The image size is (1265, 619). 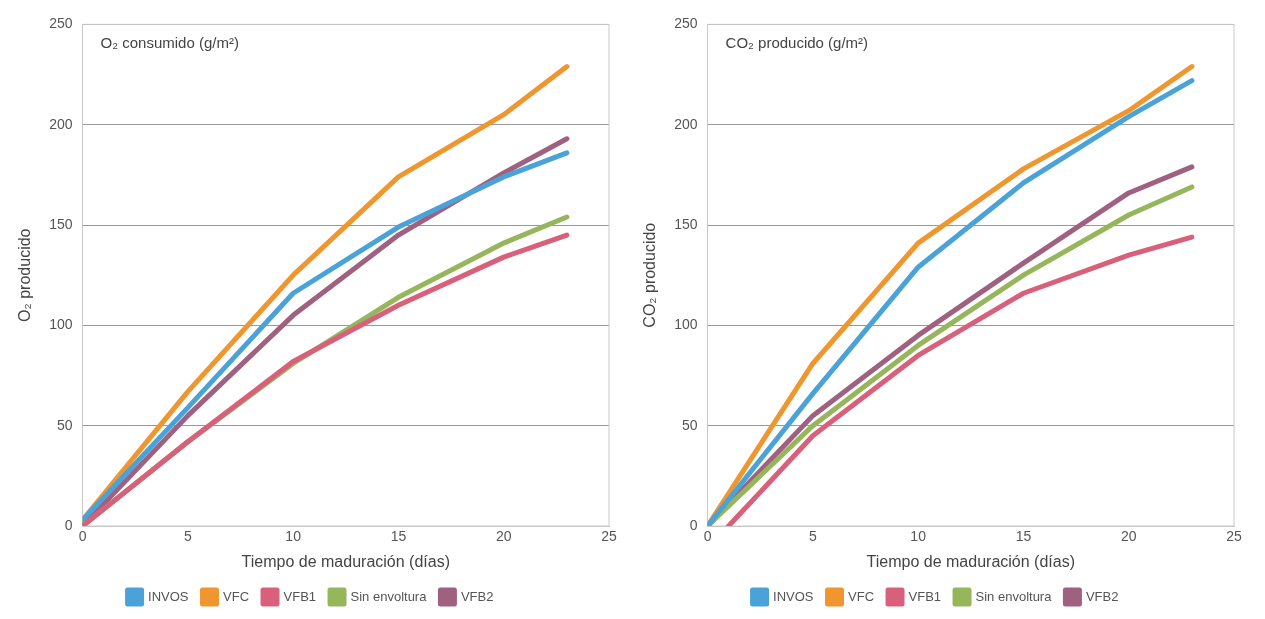 What do you see at coordinates (797, 43) in the screenshot?
I see `text: CO₂ producido (g/m²)` at bounding box center [797, 43].